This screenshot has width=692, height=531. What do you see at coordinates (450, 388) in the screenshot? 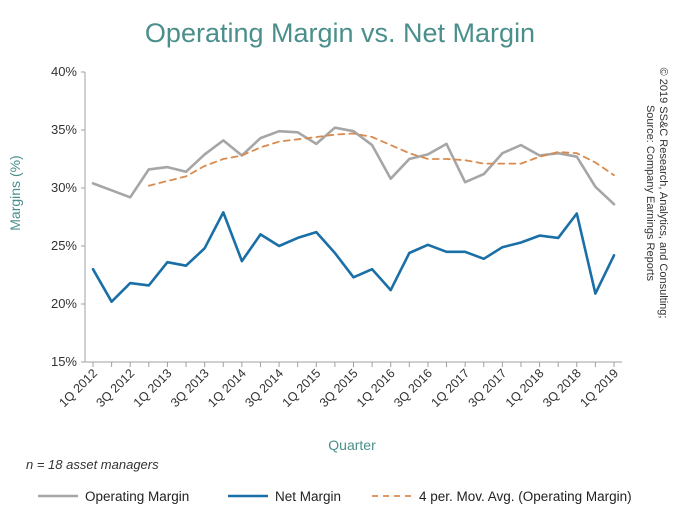
I see `x-tick-label: 1Q 2017` at bounding box center [450, 388].